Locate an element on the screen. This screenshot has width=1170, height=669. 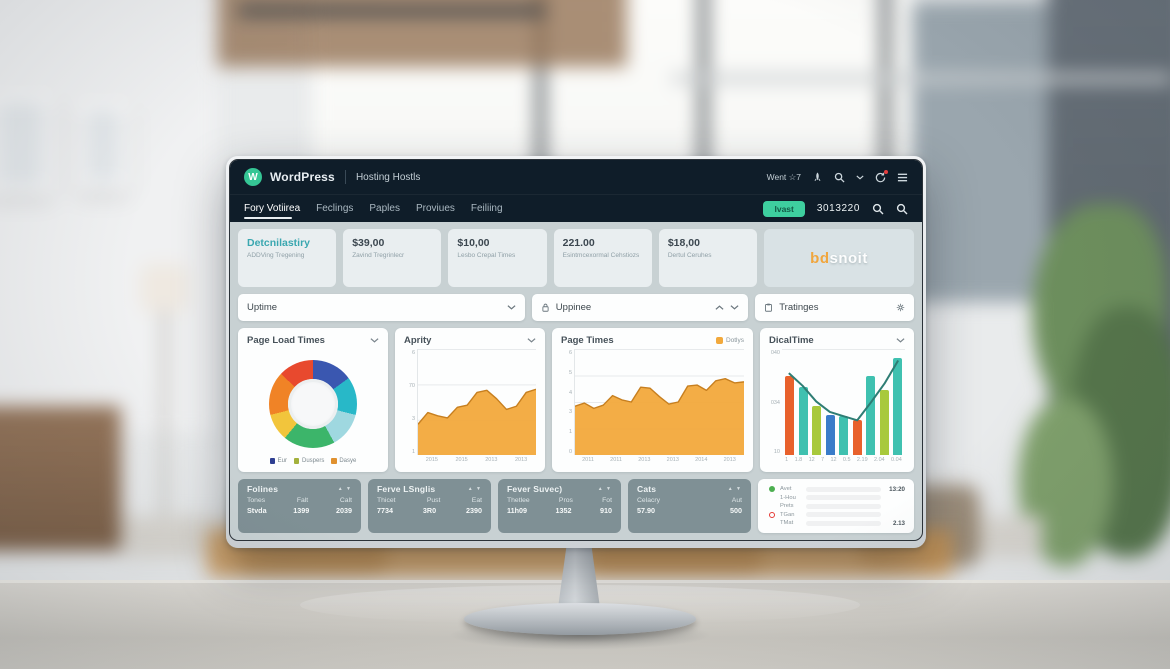
rating-row: Avet 13:20 is located at coordinates (836, 489).